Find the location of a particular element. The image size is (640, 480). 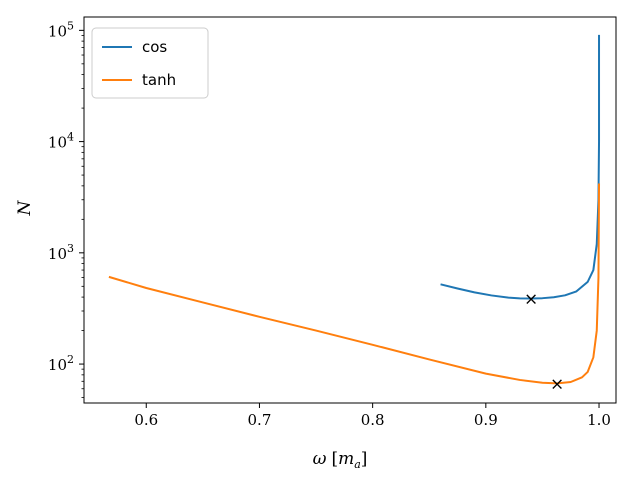

y-tick-label-0: 10² is located at coordinates (61, 363).